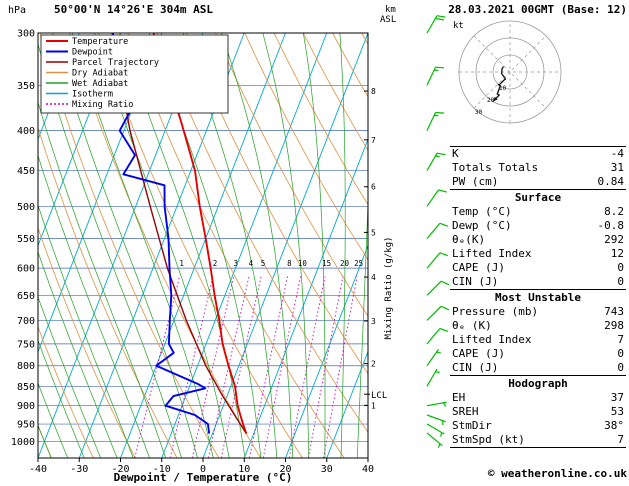 The height and width of the screenshot is (486, 629). I want to click on pressure-tick-label: 900, so click(26, 406).